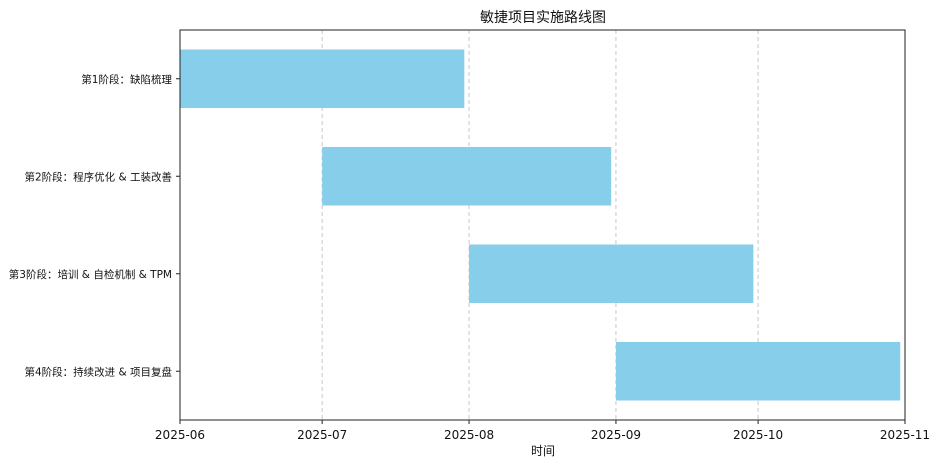 This screenshot has height=470, width=940. What do you see at coordinates (98, 176) in the screenshot?
I see `y-tick-label: 第2阶段：程序优化 & 工装改善` at bounding box center [98, 176].